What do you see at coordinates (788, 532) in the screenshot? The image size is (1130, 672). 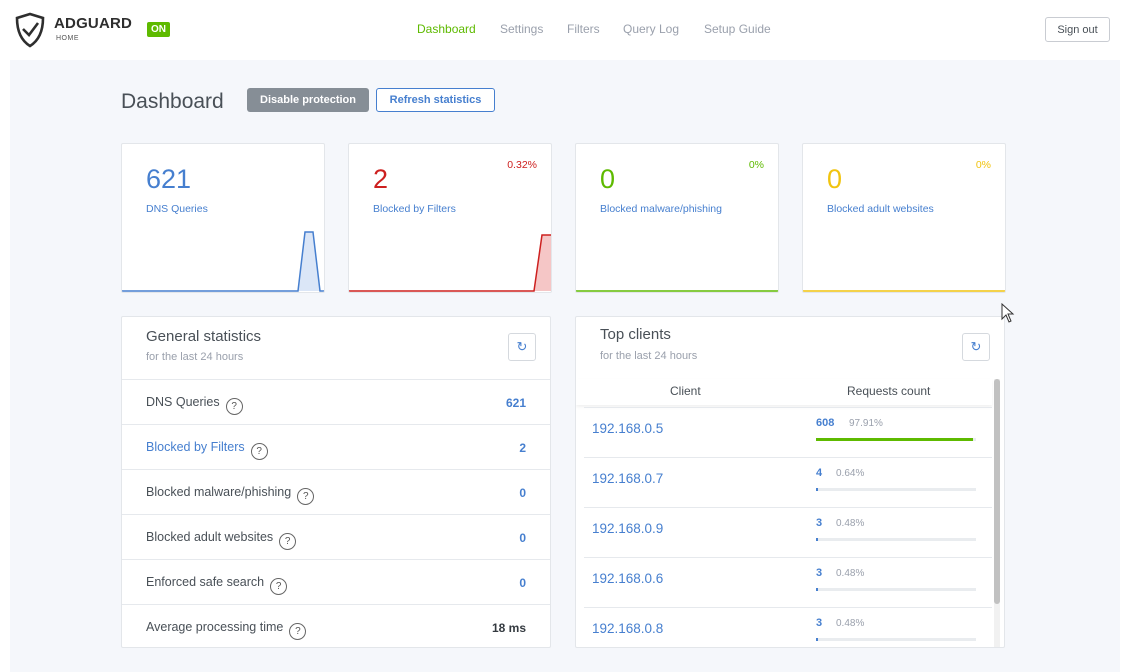 I see `client-row: 192.168.0.9 3 0.48%` at bounding box center [788, 532].